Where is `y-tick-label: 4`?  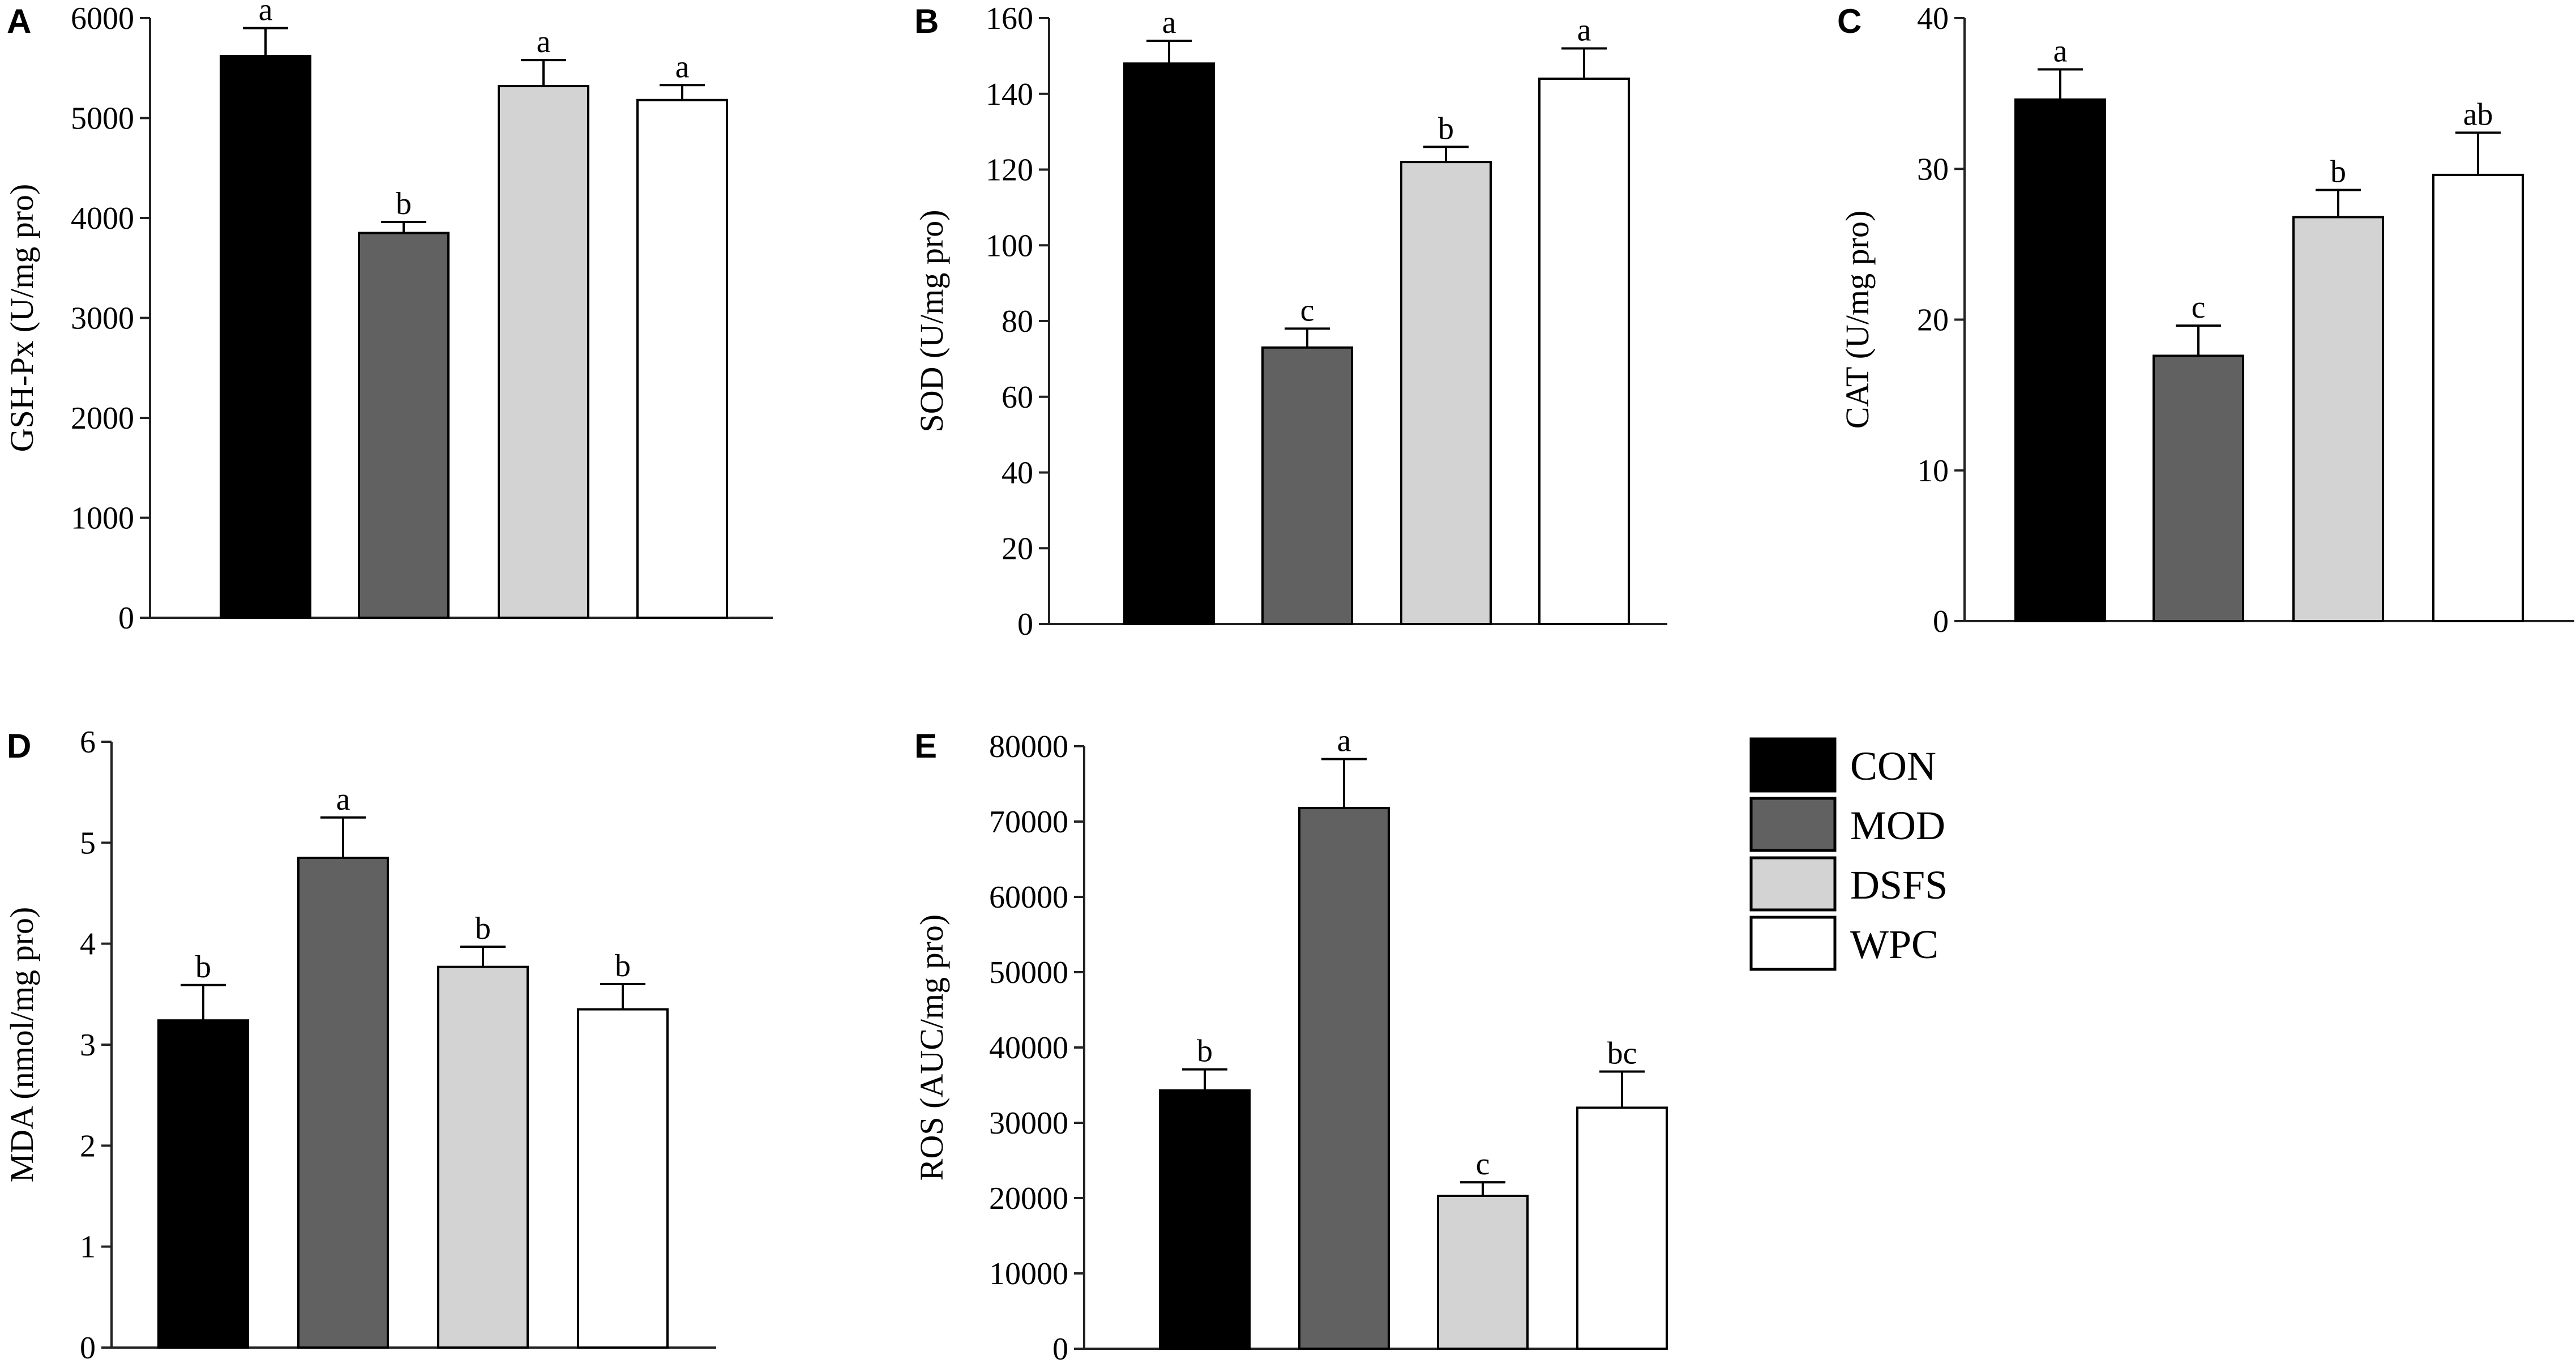
y-tick-label: 4 is located at coordinates (88, 944).